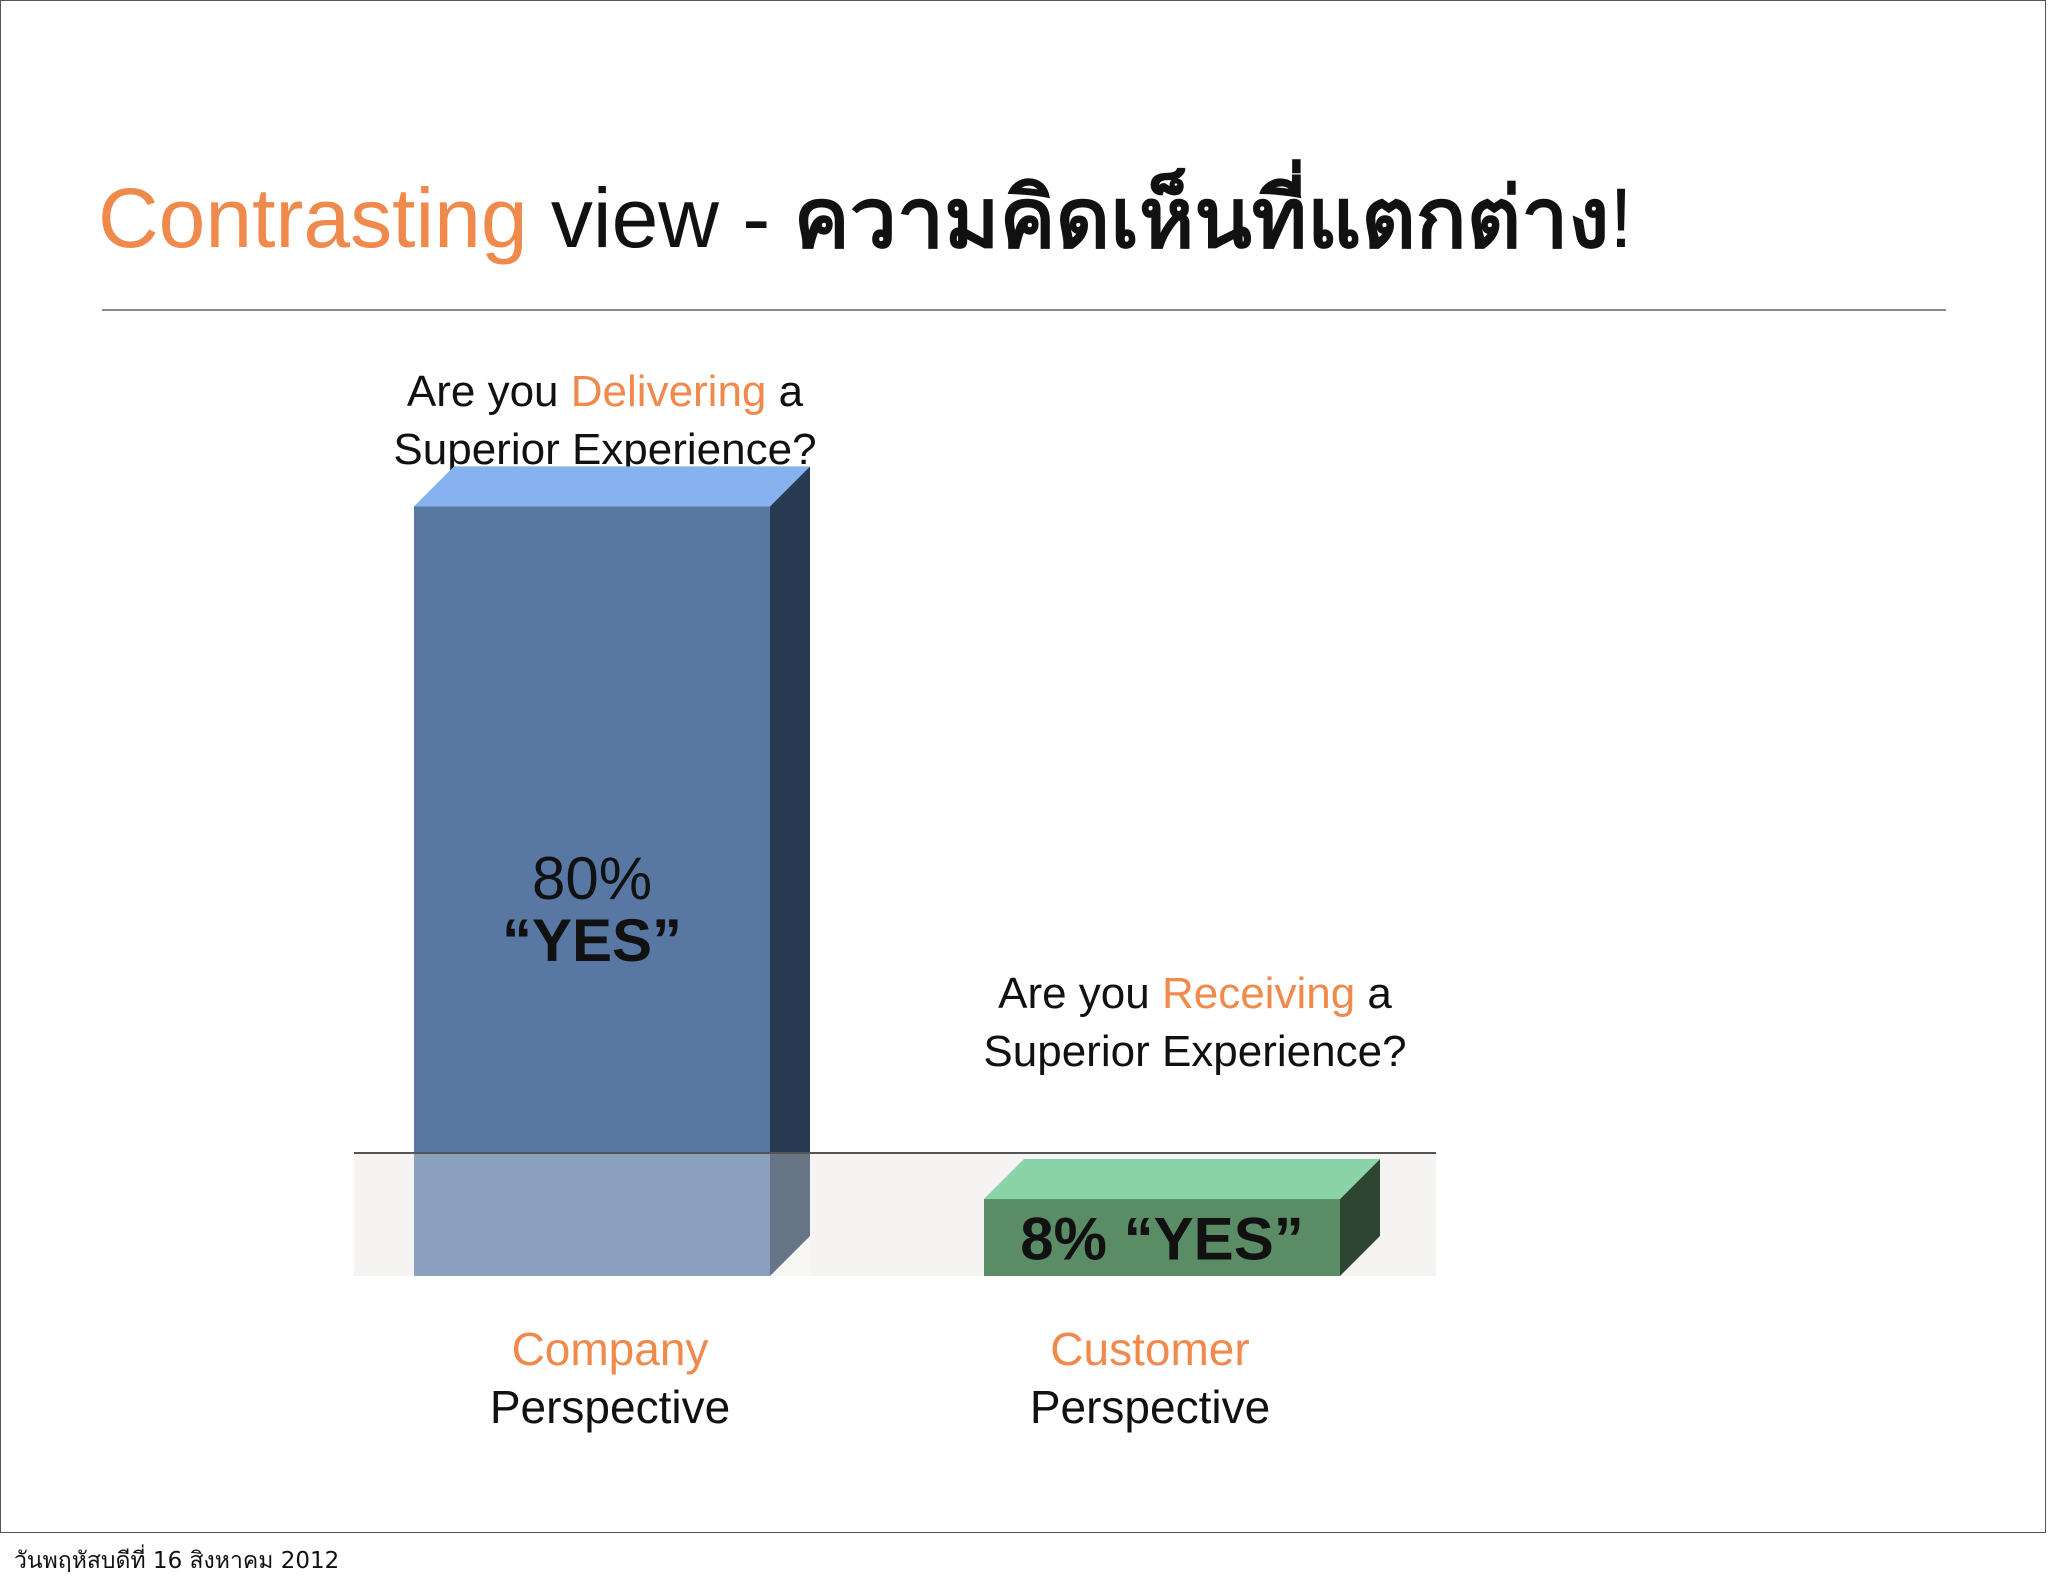 This screenshot has width=2048, height=1579. I want to click on company-bar, so click(592, 891).